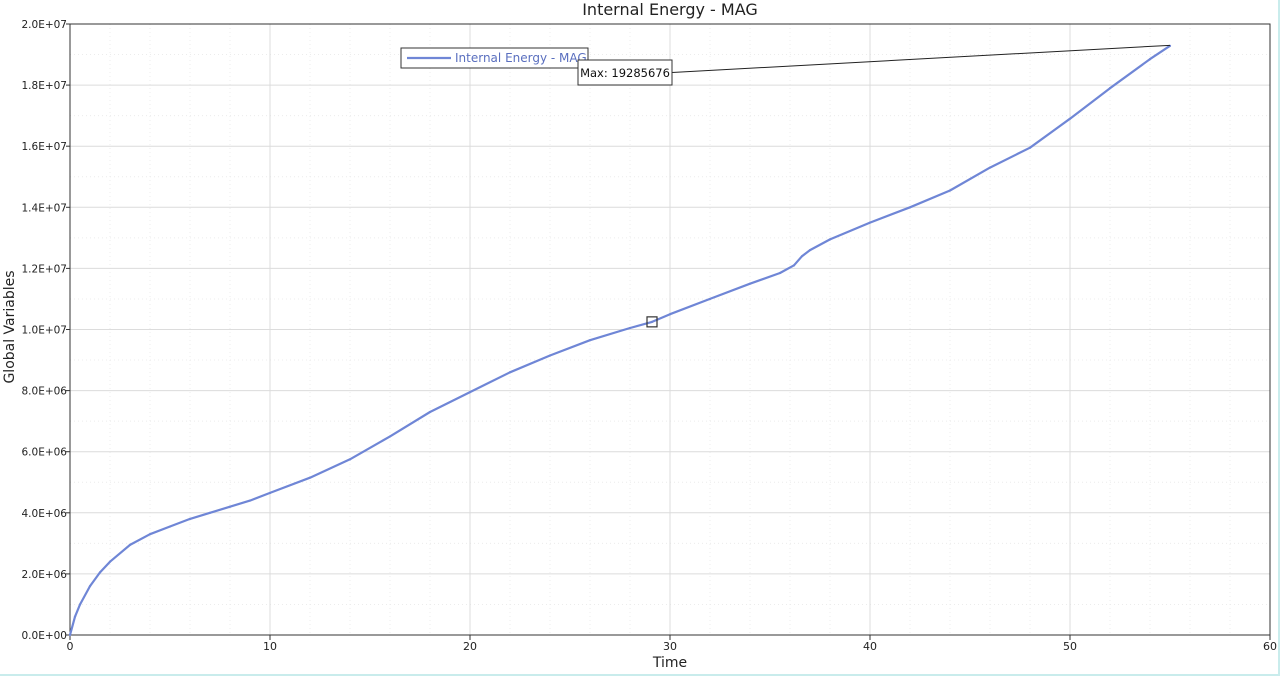 The height and width of the screenshot is (680, 1280). I want to click on y-axis-label: Global Variables, so click(10, 326).